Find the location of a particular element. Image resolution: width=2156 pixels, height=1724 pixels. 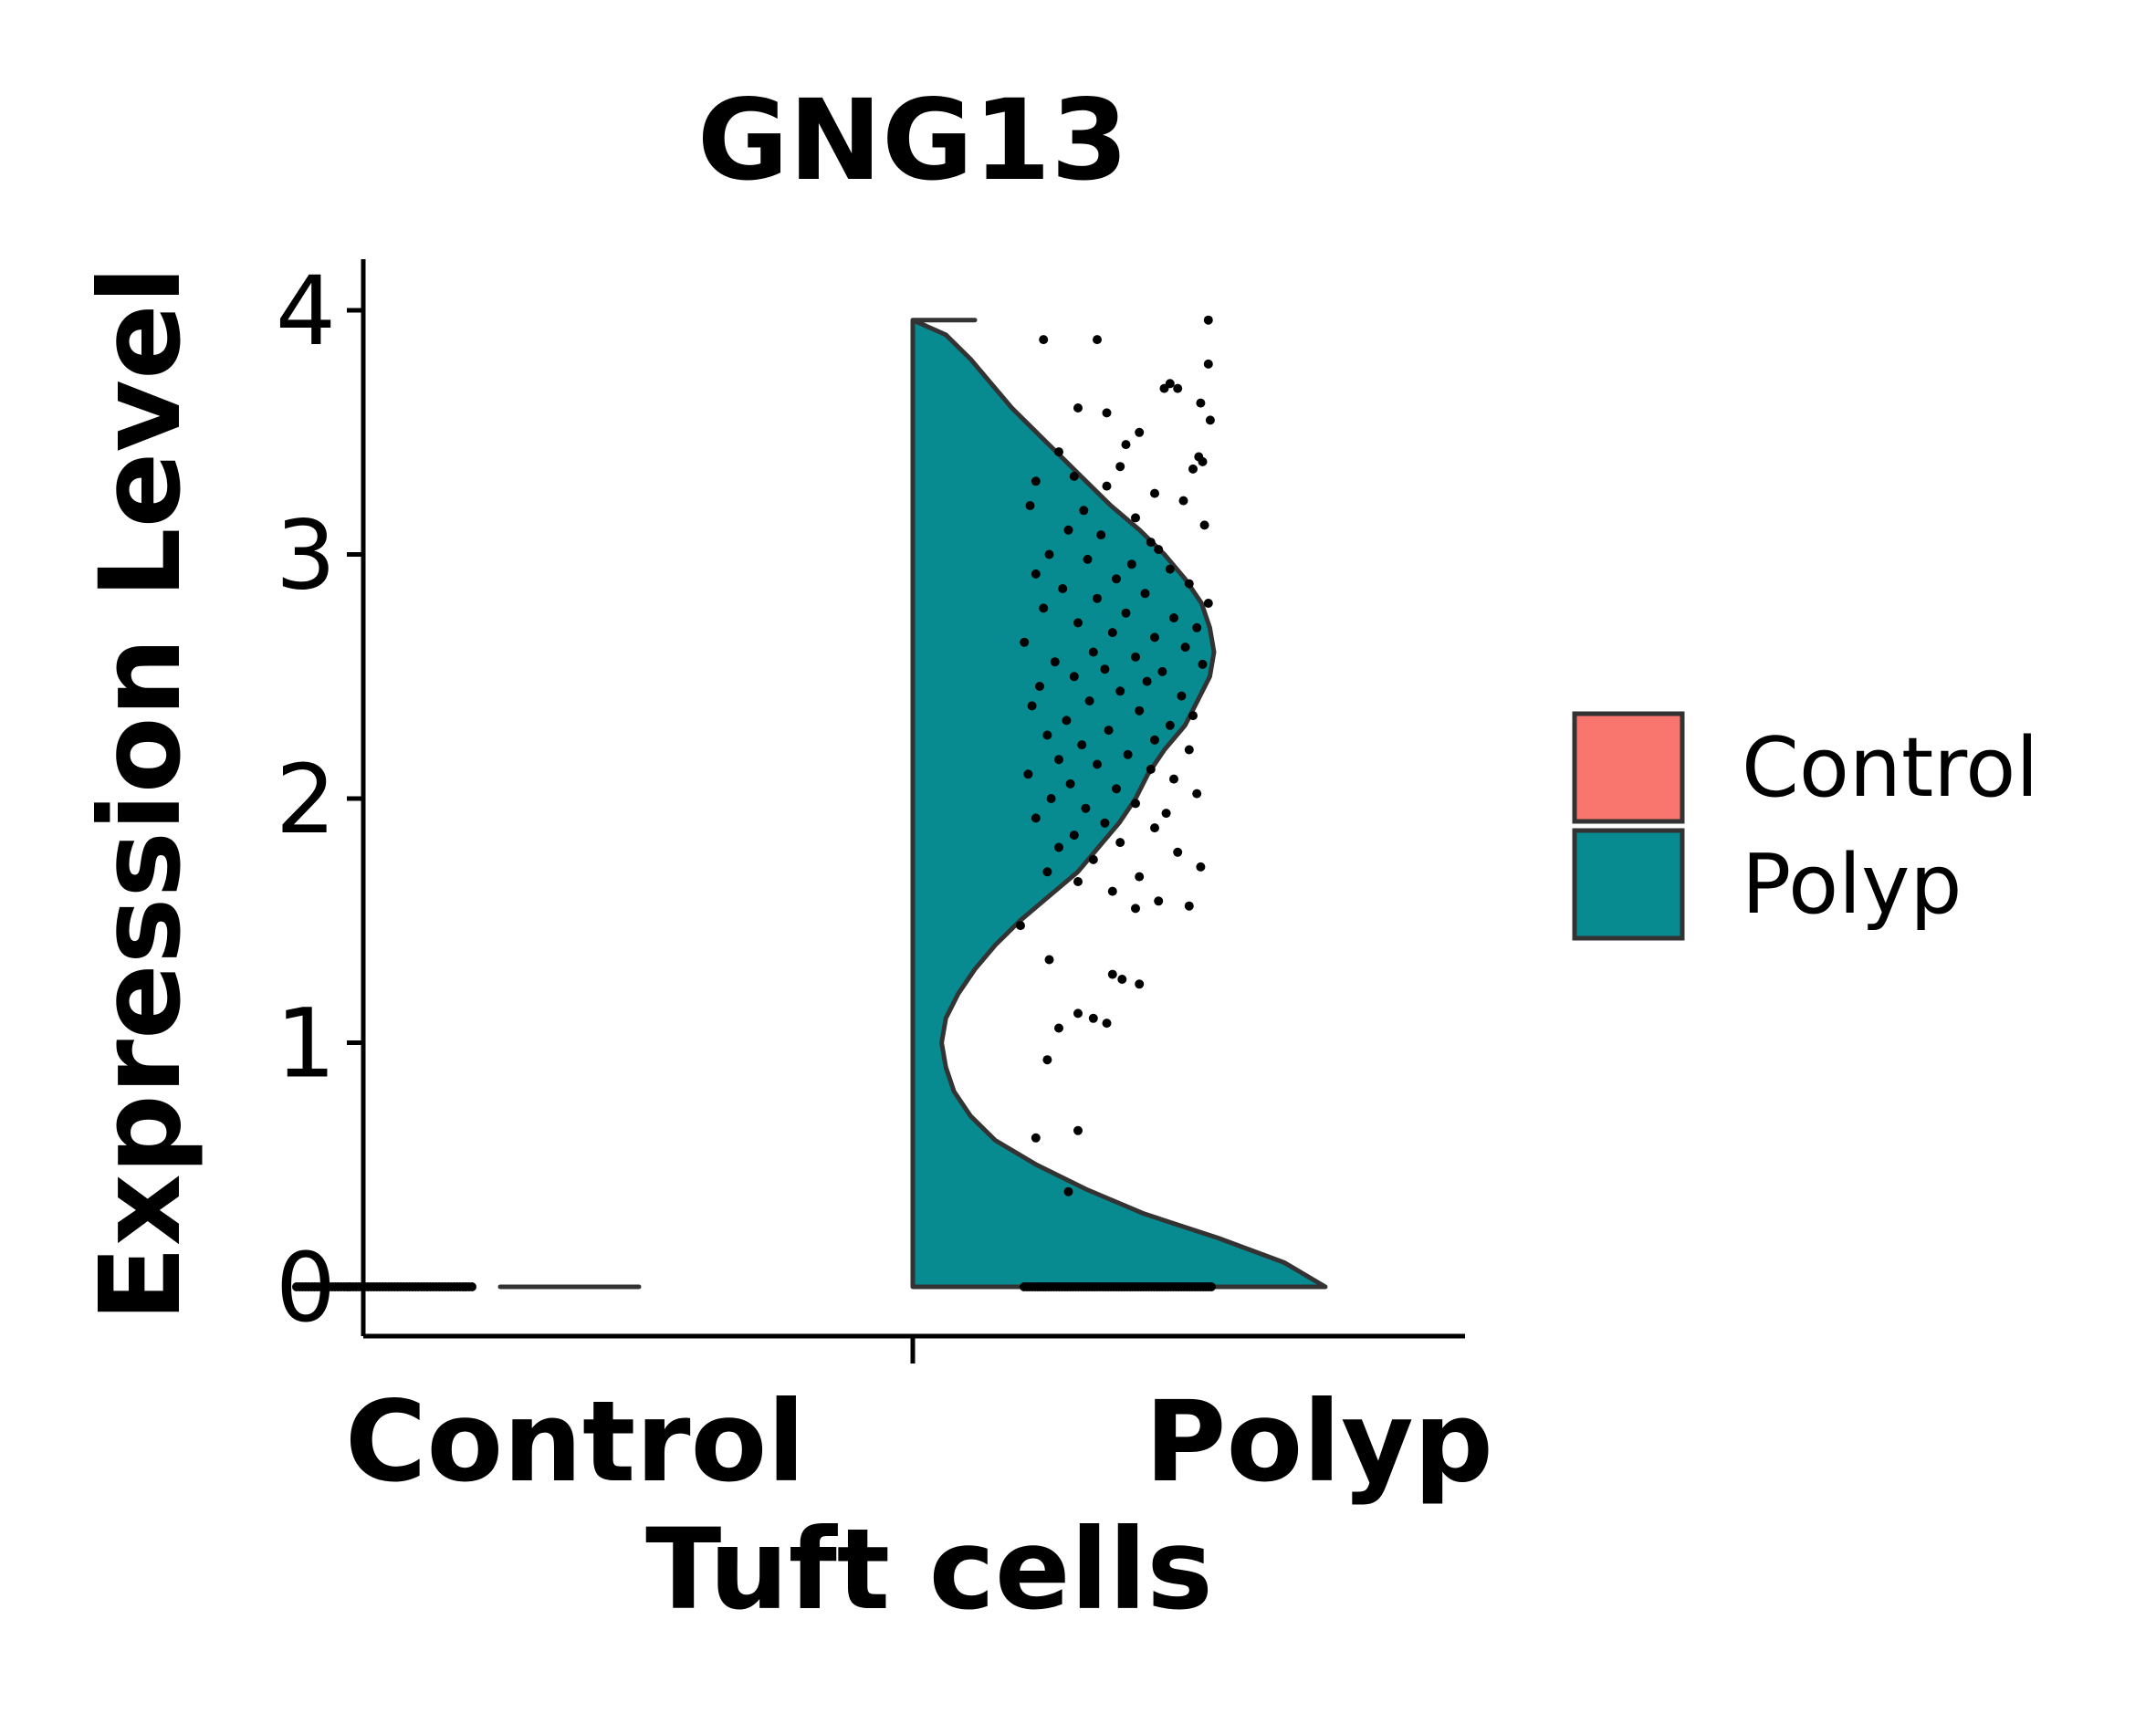

violin-group-control is located at coordinates (467, 1287).